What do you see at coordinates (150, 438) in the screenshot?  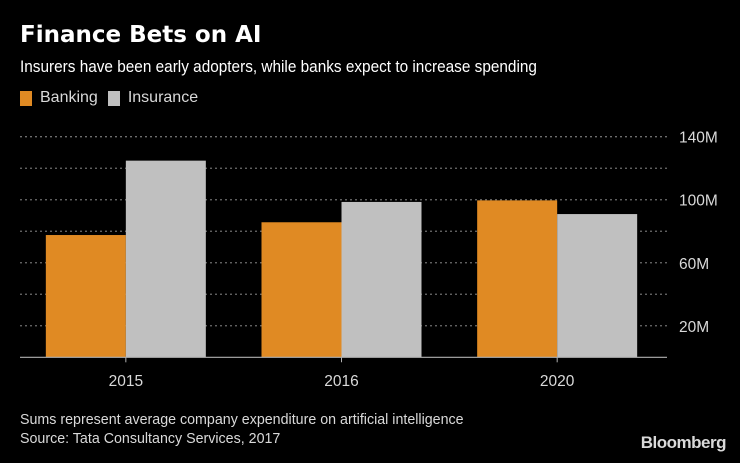 I see `footnote-source: Source: Tata Consultancy Services, 2017` at bounding box center [150, 438].